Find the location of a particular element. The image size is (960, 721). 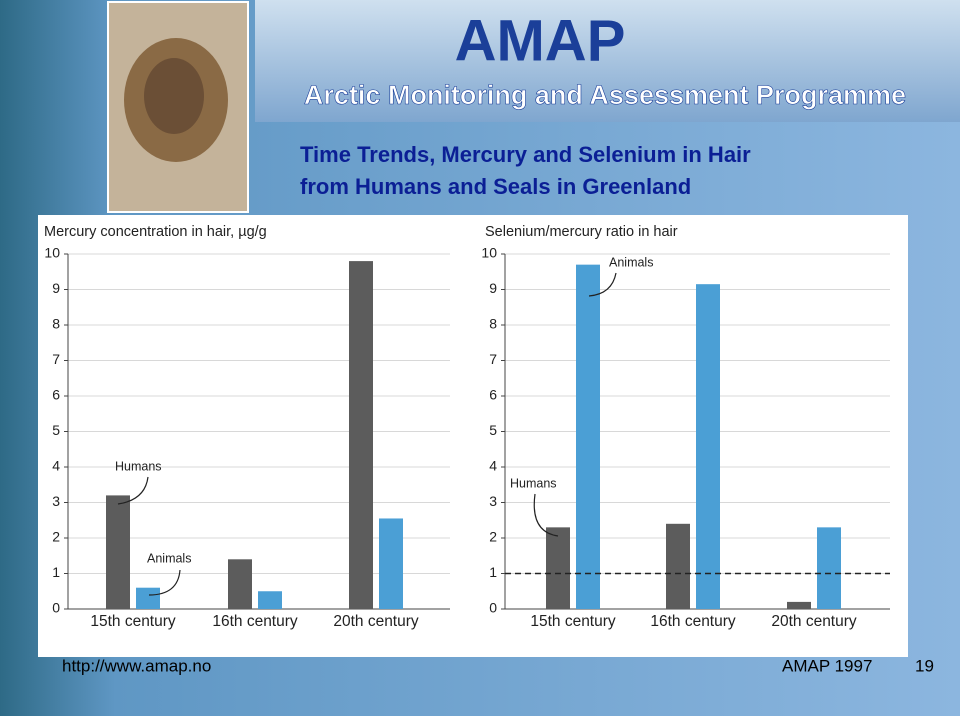

footer-source: AMAP 1997 is located at coordinates (827, 665).